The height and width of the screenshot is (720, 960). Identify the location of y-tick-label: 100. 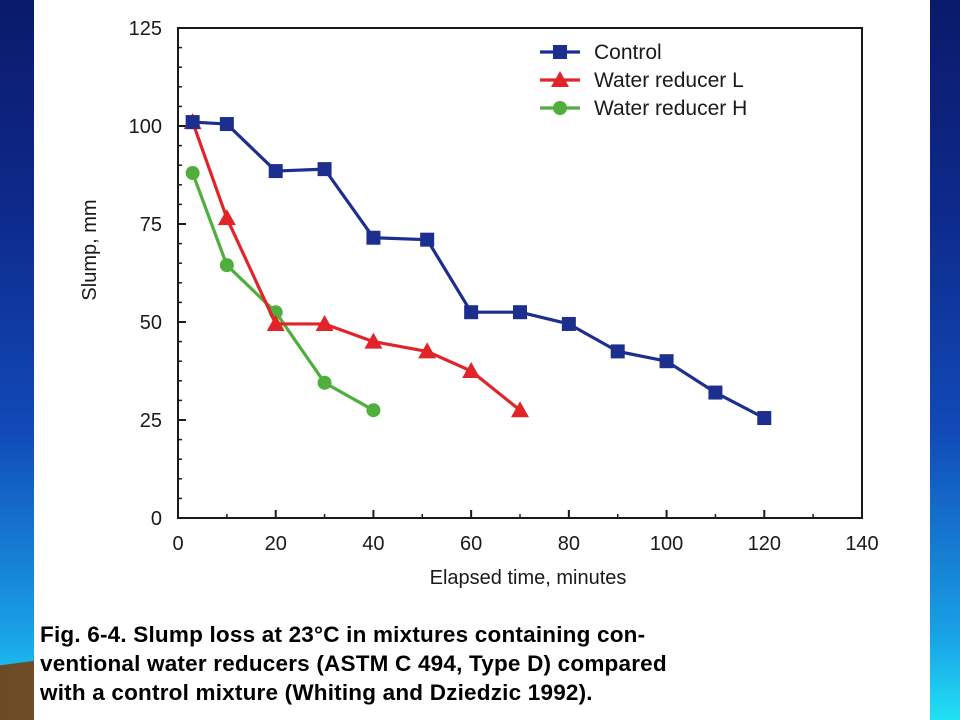
(145, 127).